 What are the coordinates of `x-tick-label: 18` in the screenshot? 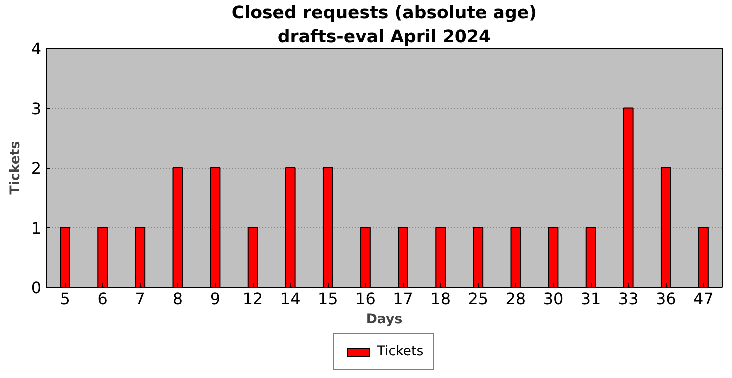 It's located at (441, 299).